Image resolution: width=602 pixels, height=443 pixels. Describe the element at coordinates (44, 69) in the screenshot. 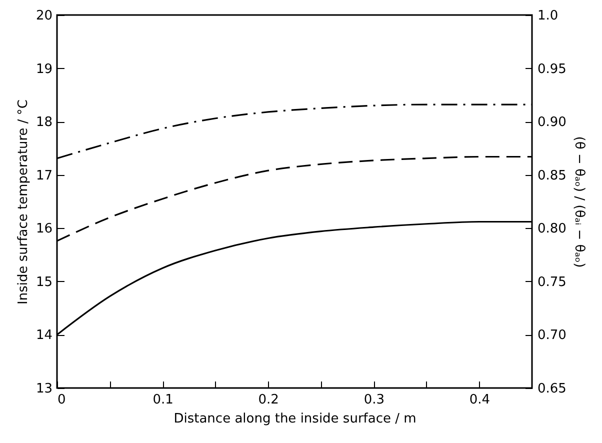

I see `y-tick-label: 19` at that location.